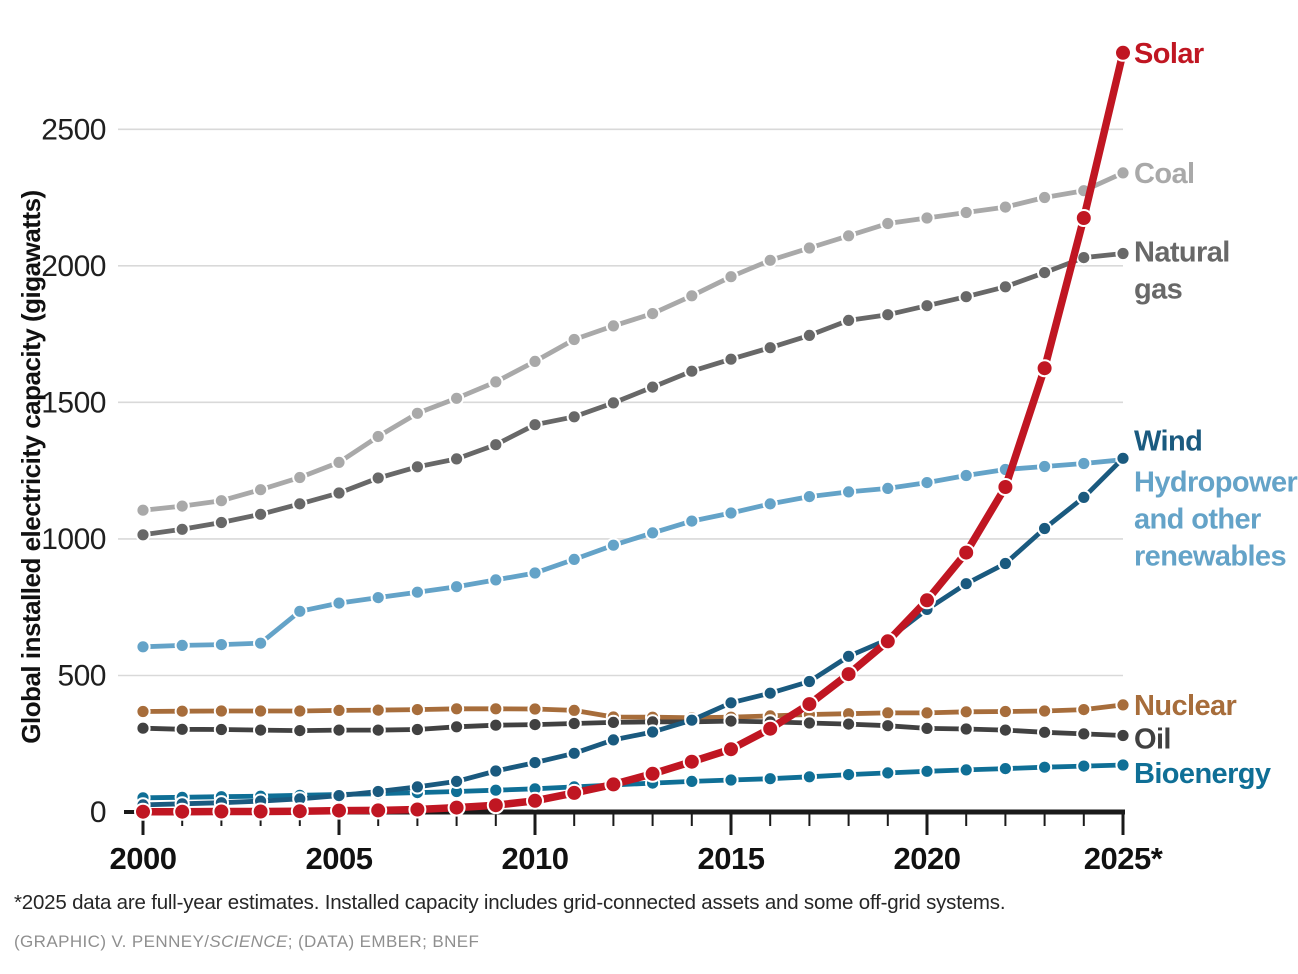  Describe the element at coordinates (73, 129) in the screenshot. I see `y-tick-label: 2500` at that location.